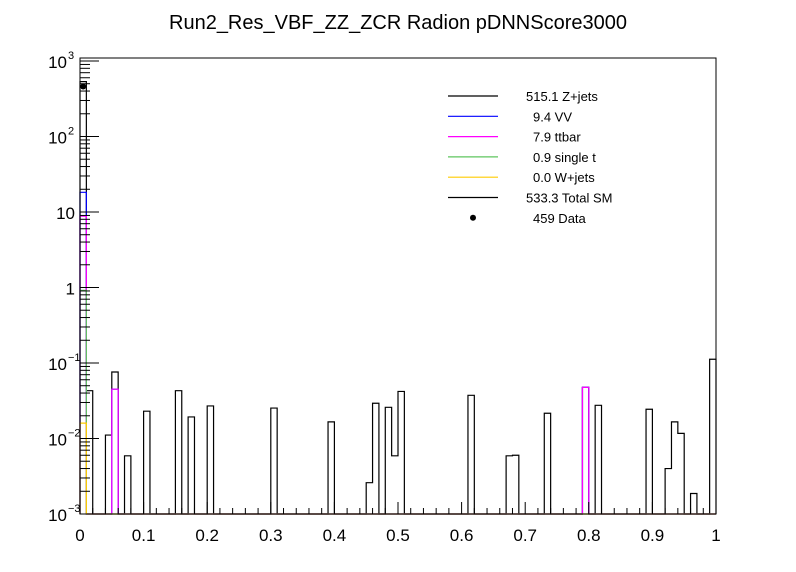  What do you see at coordinates (74, 358) in the screenshot?
I see `y-tick-exponent: −1` at bounding box center [74, 358].